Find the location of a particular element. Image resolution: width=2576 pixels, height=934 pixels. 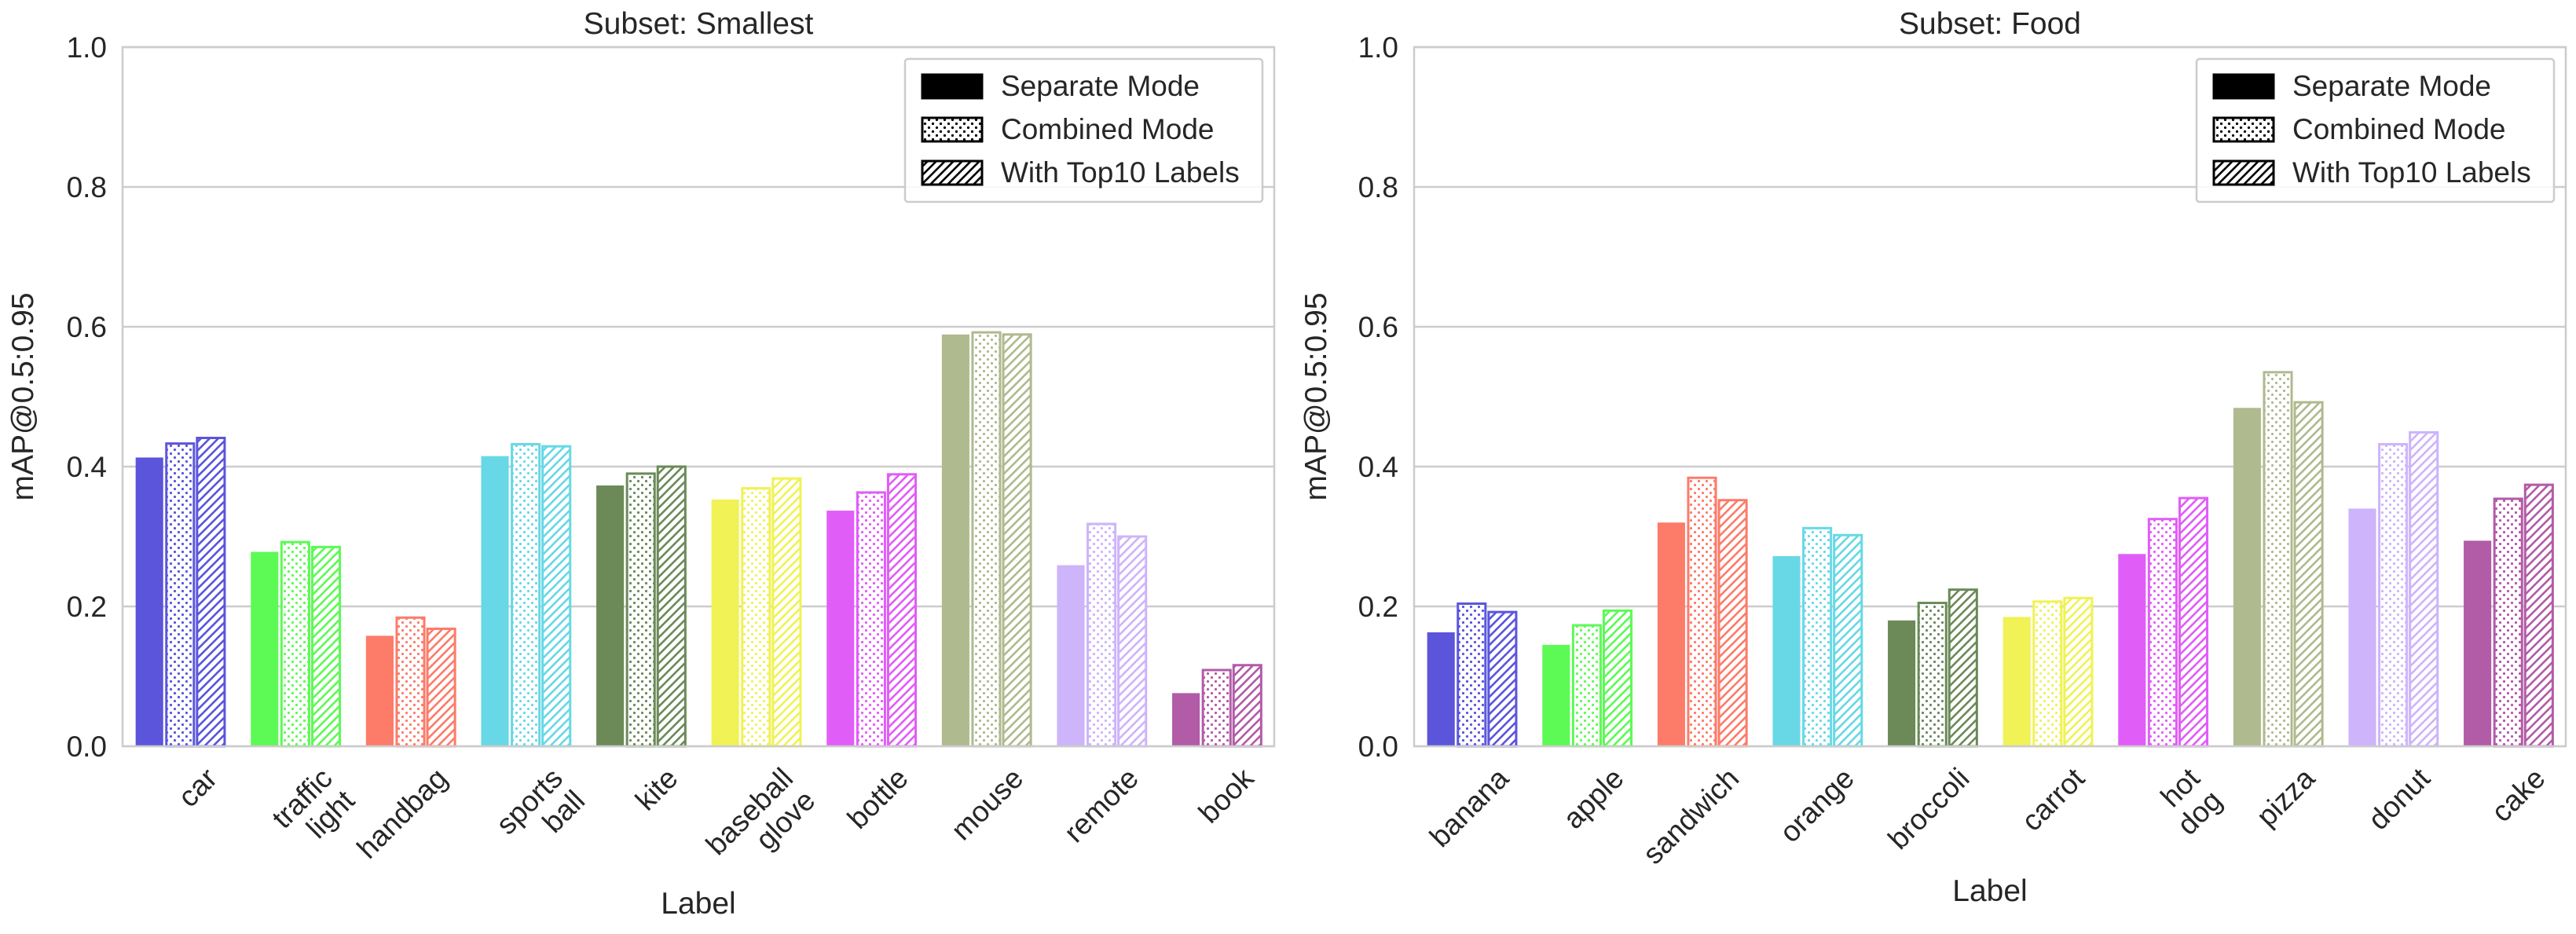

x-tick-label: apple is located at coordinates (1593, 799).